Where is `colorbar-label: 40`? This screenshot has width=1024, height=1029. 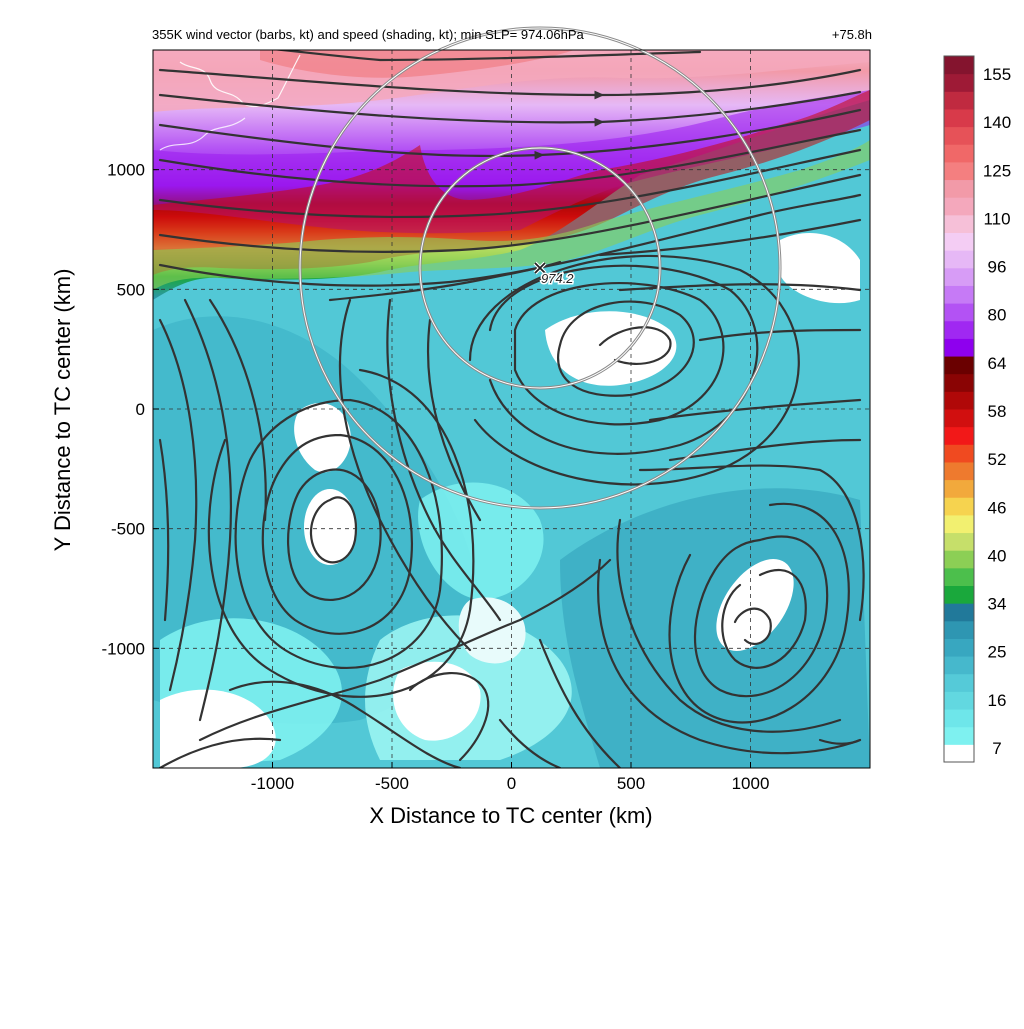 colorbar-label: 40 is located at coordinates (997, 555).